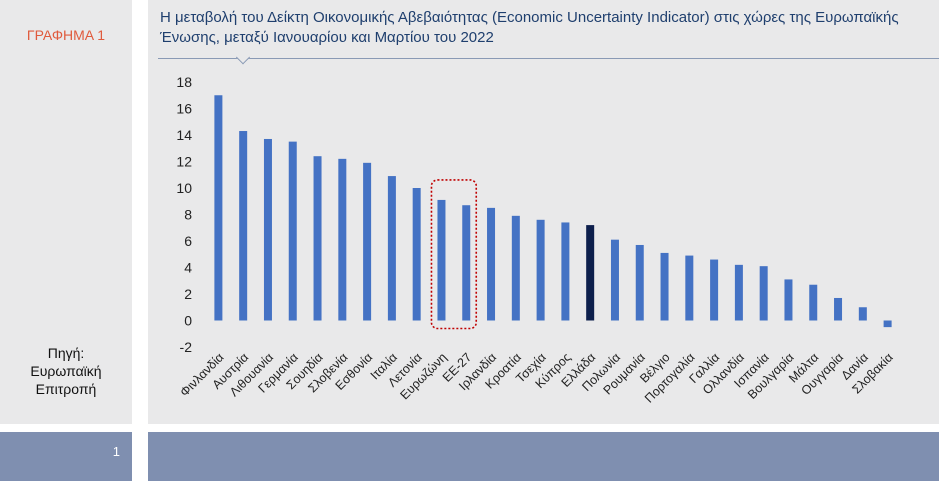 This screenshot has width=939, height=481. Describe the element at coordinates (186, 347) in the screenshot. I see `y-tick-label: -2` at that location.